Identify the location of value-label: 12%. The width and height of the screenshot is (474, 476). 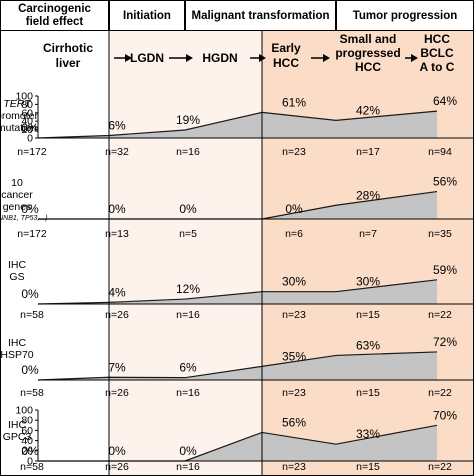
(188, 289).